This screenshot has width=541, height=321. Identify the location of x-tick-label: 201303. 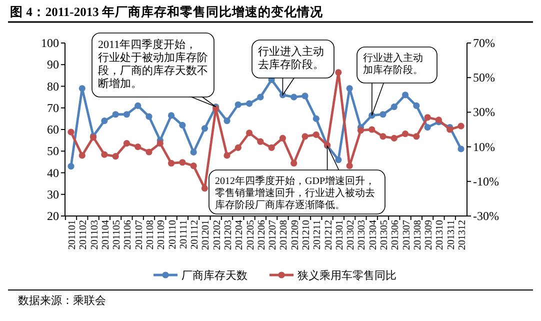
(362, 235).